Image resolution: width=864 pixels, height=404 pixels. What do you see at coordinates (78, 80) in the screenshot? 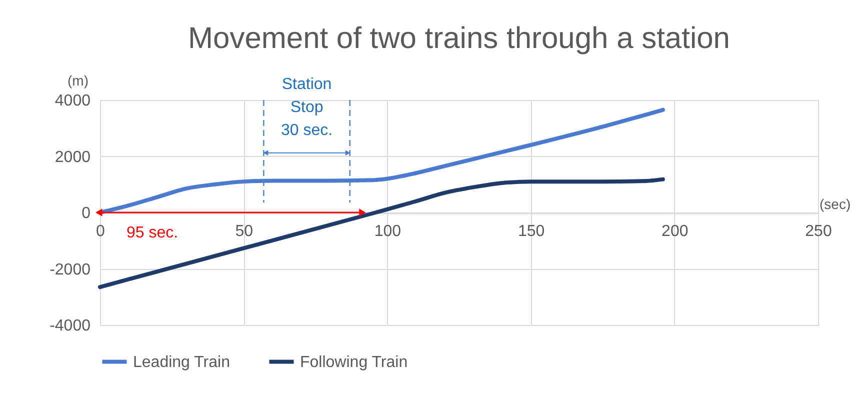
I see `y-axis-title: (m)` at bounding box center [78, 80].